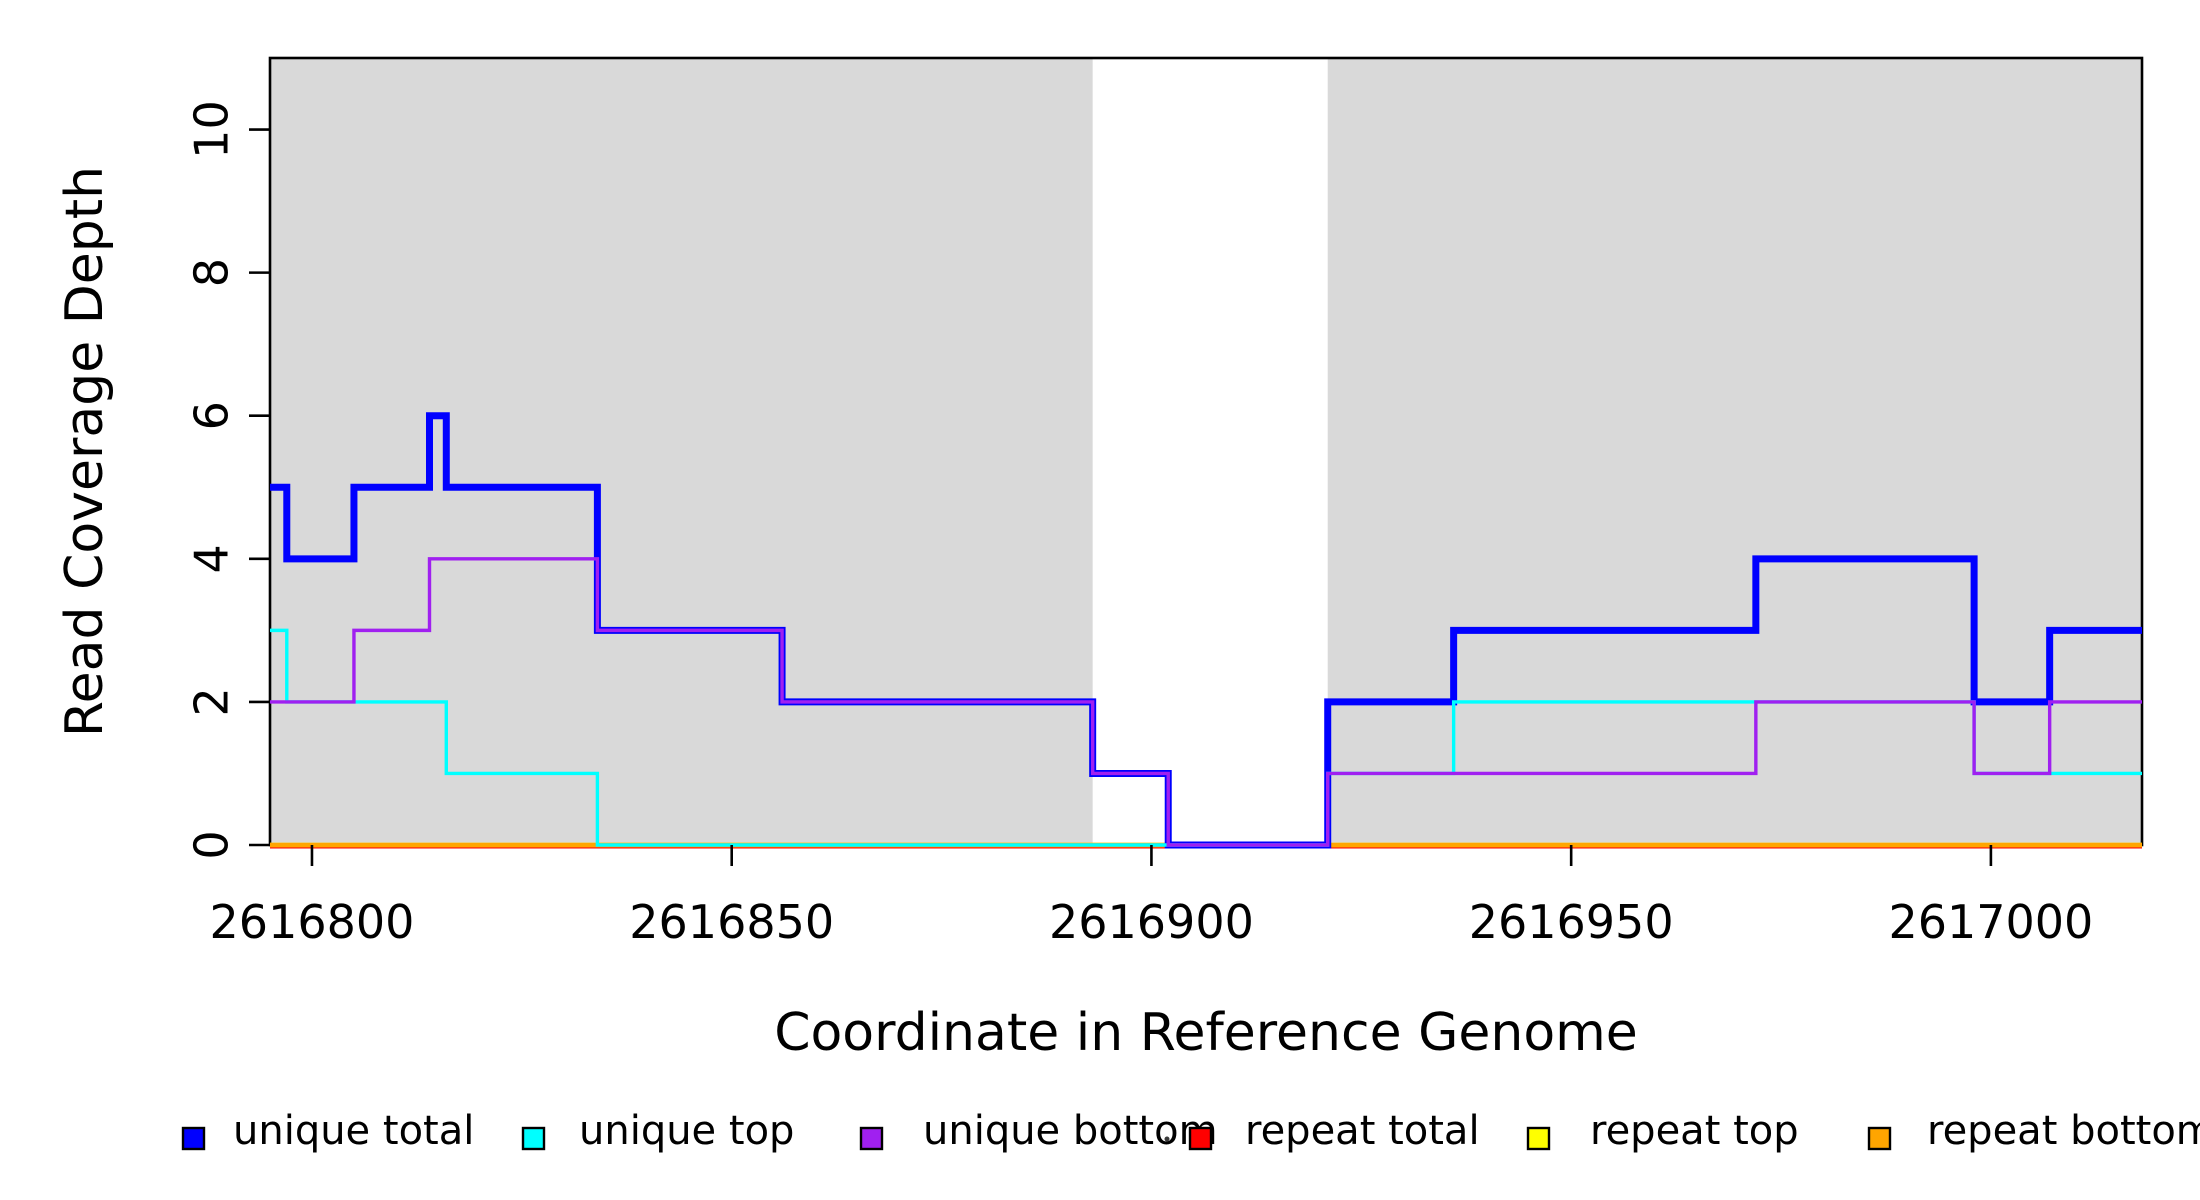 This screenshot has height=1200, width=2200. What do you see at coordinates (1206, 1033) in the screenshot?
I see `x-axis-title: Coordinate in Reference Genome` at bounding box center [1206, 1033].